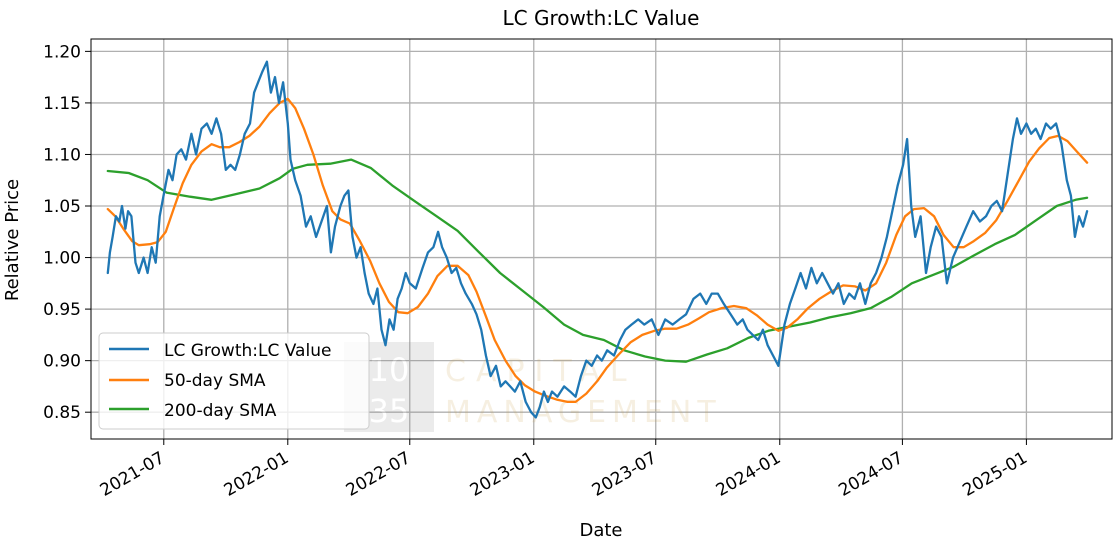 This screenshot has width=1120, height=544. What do you see at coordinates (62, 52) in the screenshot?
I see `y-tick-label: 1.20` at bounding box center [62, 52].